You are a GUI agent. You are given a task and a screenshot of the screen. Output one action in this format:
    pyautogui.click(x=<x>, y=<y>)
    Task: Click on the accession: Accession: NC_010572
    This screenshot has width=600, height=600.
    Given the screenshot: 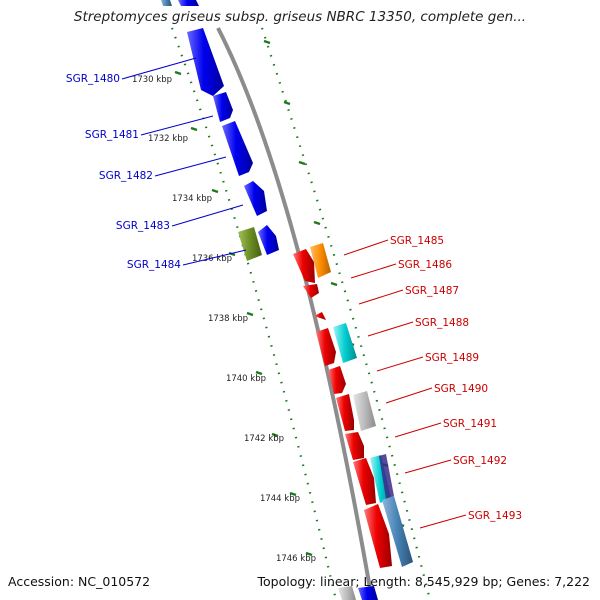 What is the action you would take?
    pyautogui.click(x=79, y=581)
    